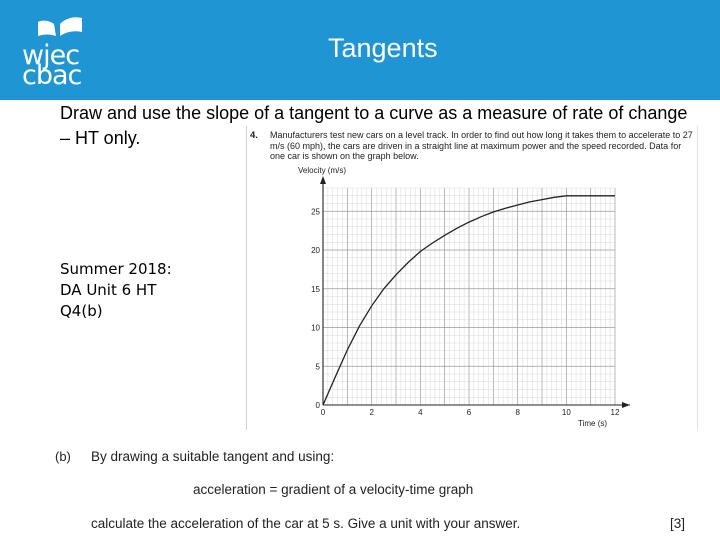 This screenshot has width=720, height=540. Describe the element at coordinates (469, 412) in the screenshot. I see `x-tick-label: 6` at that location.